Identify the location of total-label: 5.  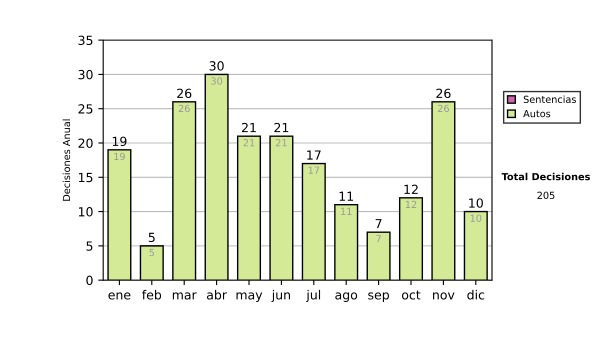
(151, 237).